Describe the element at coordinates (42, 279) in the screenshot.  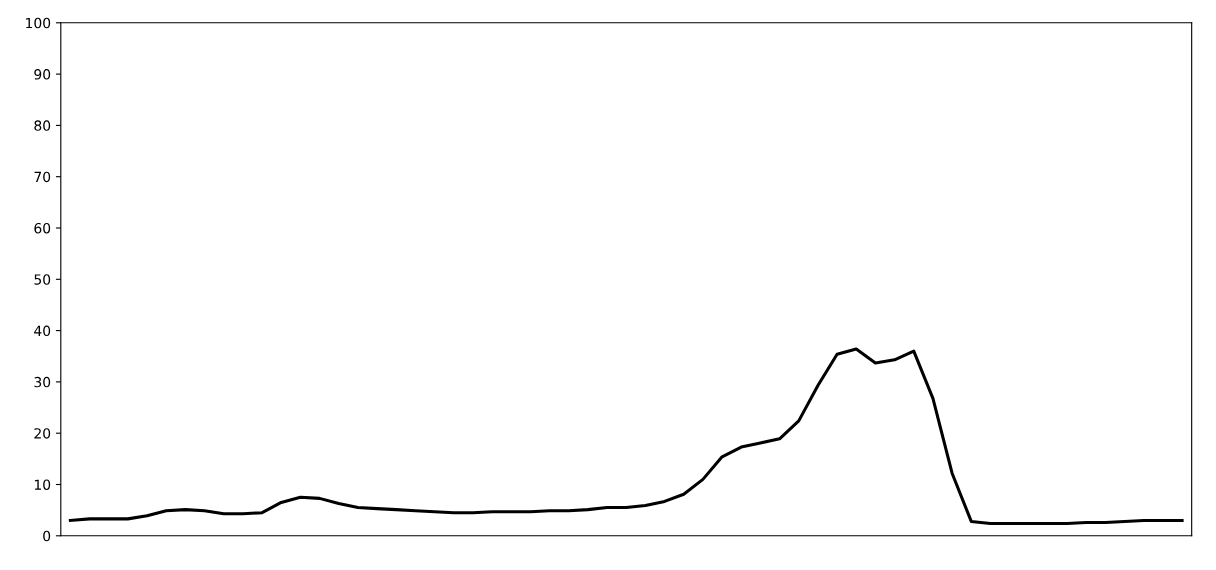
I see `y-tick-label: 50` at that location.